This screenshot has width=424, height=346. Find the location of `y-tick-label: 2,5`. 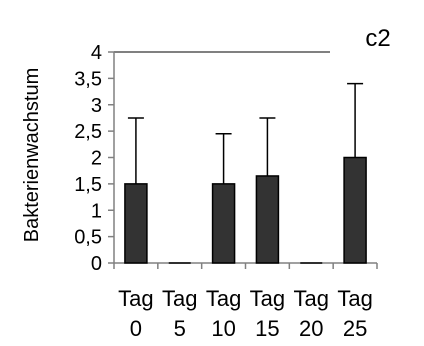

y-tick-label: 2,5 is located at coordinates (88, 132).